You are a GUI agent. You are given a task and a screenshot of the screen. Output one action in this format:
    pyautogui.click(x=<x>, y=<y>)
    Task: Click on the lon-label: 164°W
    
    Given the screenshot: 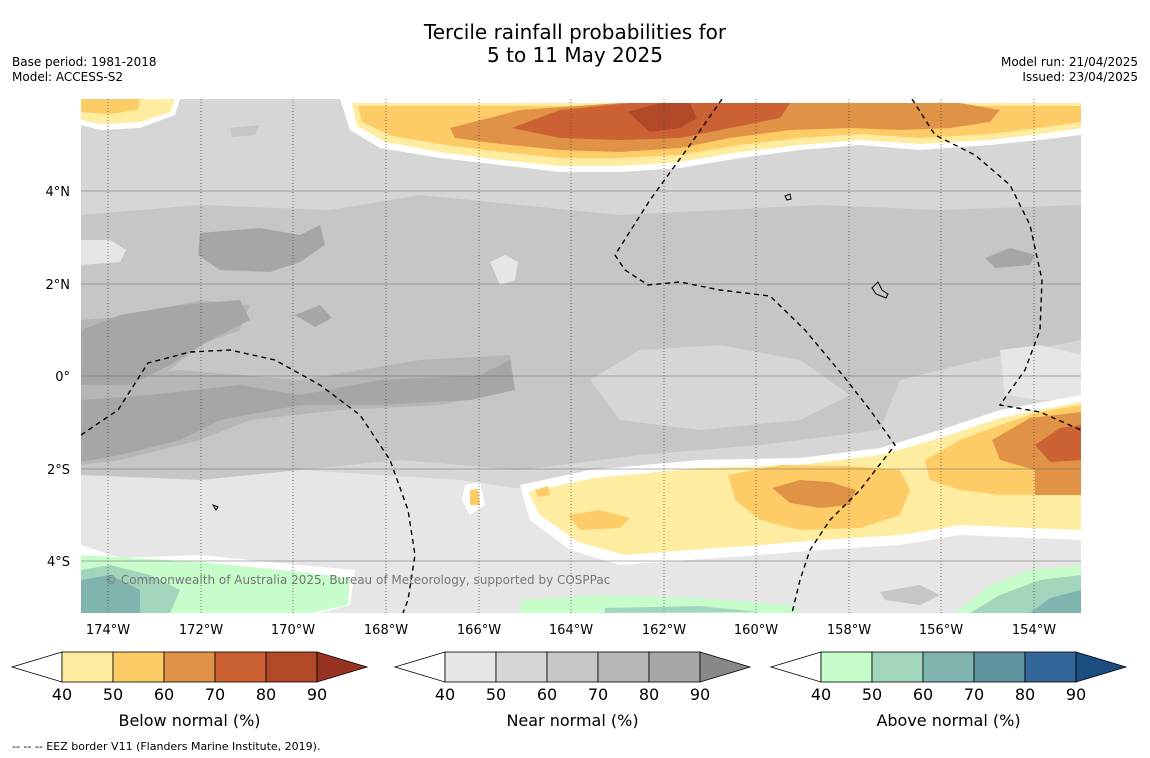 What is the action you would take?
    pyautogui.click(x=571, y=630)
    